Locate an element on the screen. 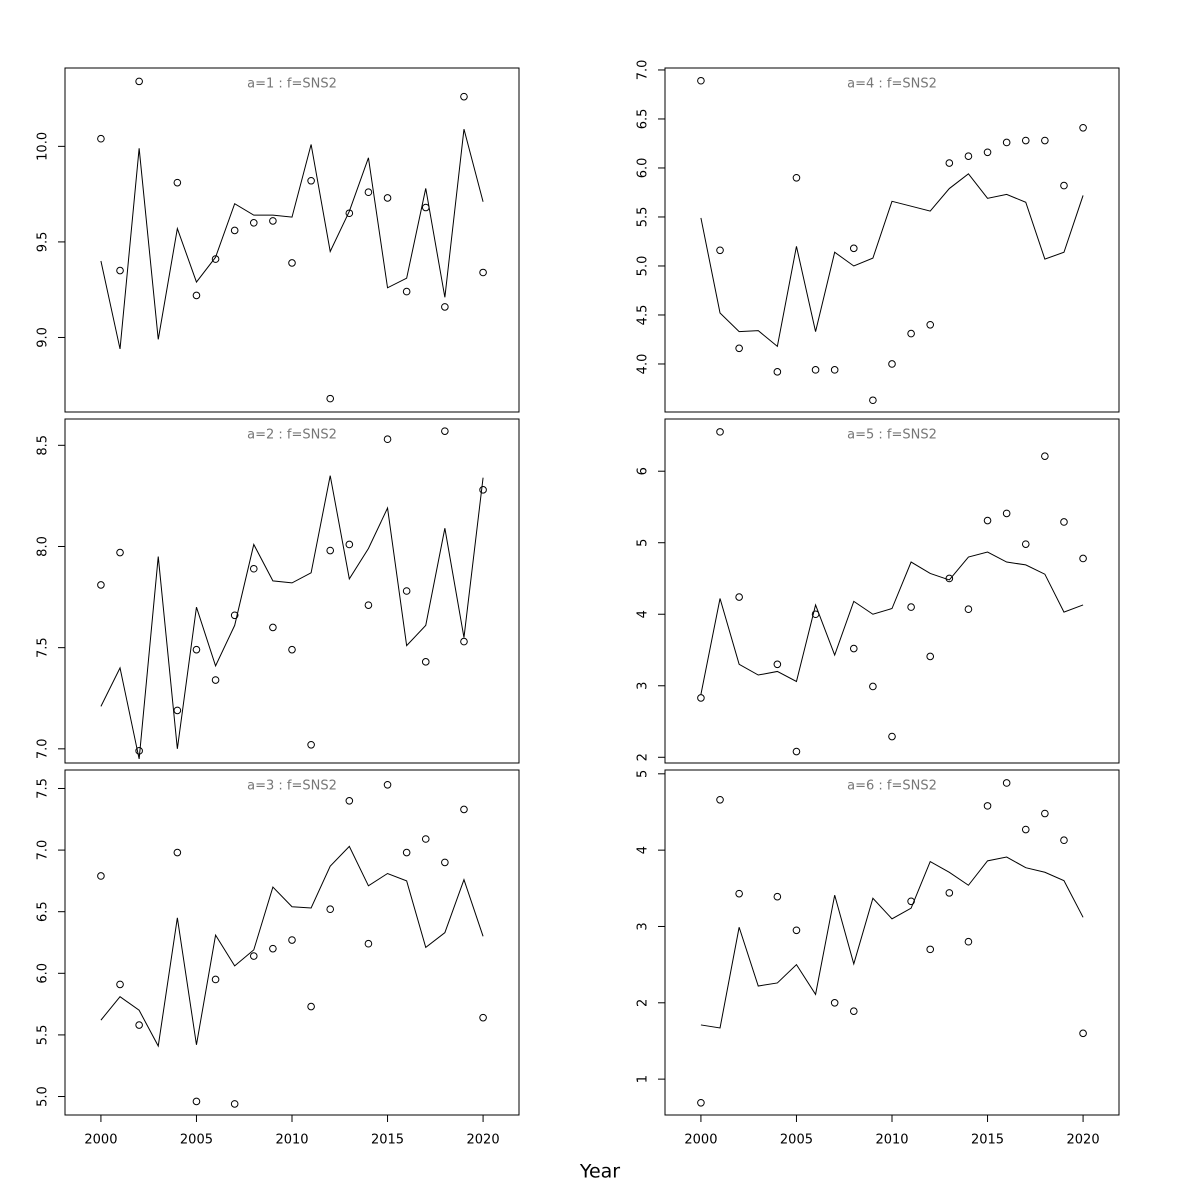  panel-title: a=5 : f=SNS2 is located at coordinates (892, 435).